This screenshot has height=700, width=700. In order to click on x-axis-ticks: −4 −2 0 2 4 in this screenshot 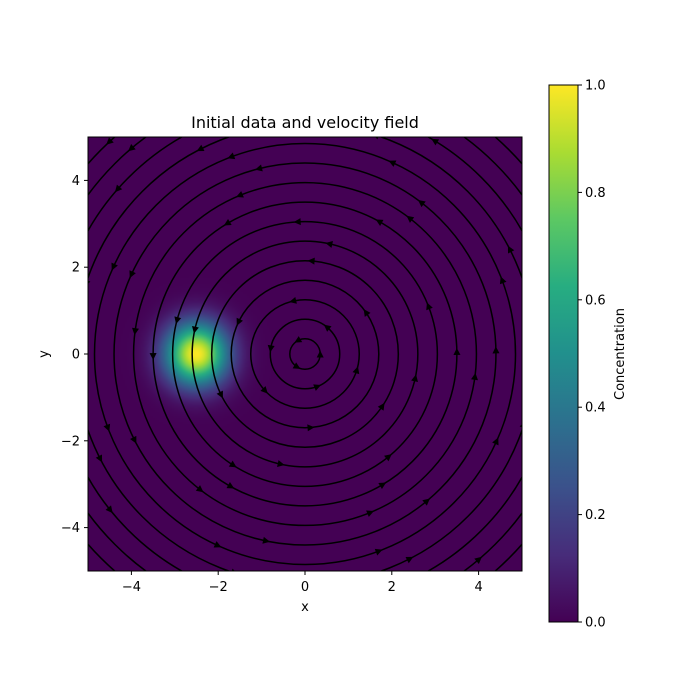, I will do `click(302, 583)`.